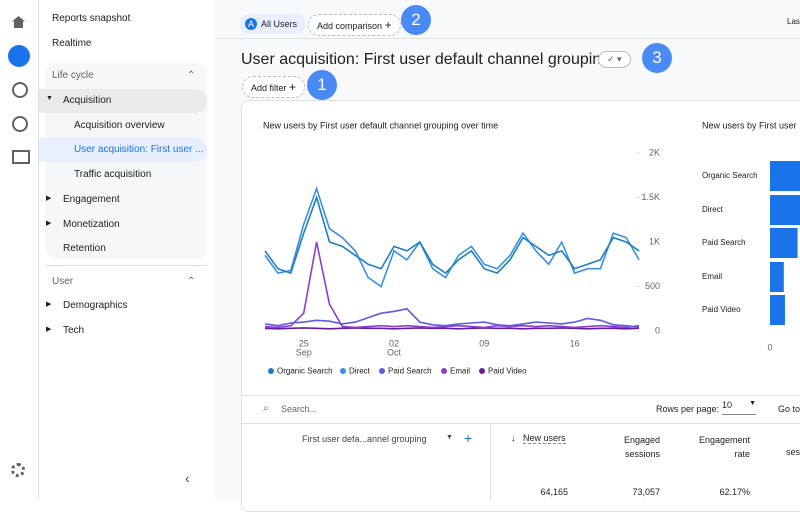  What do you see at coordinates (769, 347) in the screenshot?
I see `x-tick-label: 0` at bounding box center [769, 347].